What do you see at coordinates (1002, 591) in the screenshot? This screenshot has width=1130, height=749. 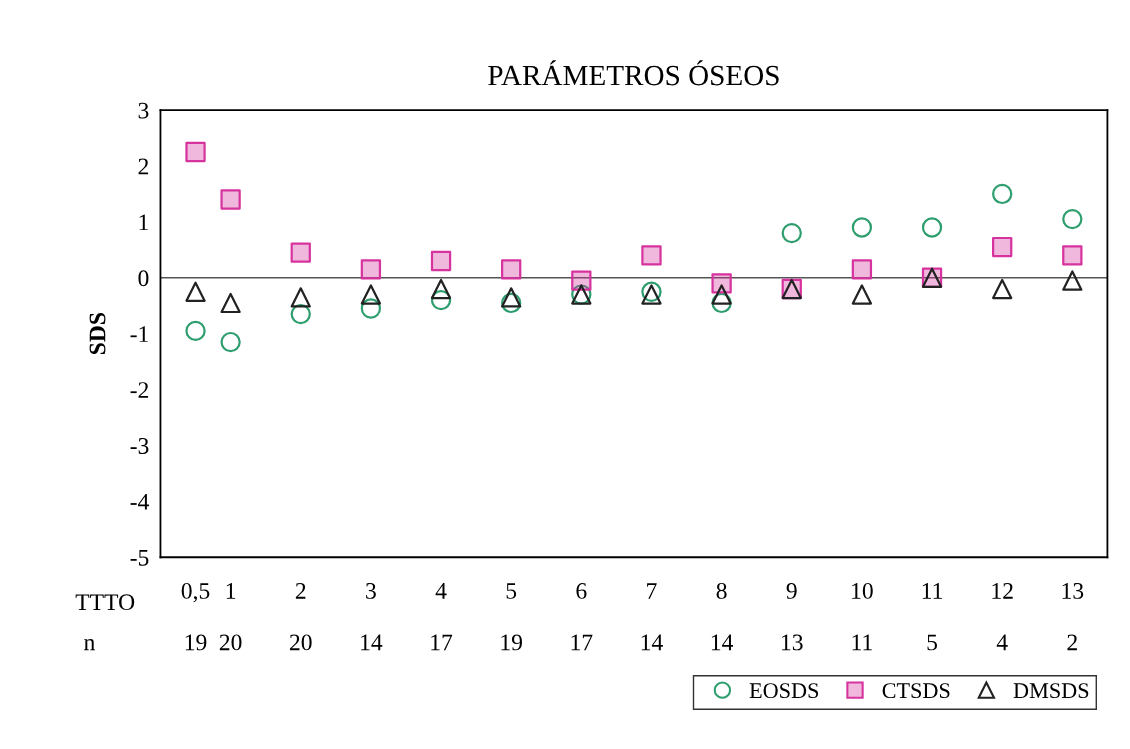 I see `x-tick-label: 12` at bounding box center [1002, 591].